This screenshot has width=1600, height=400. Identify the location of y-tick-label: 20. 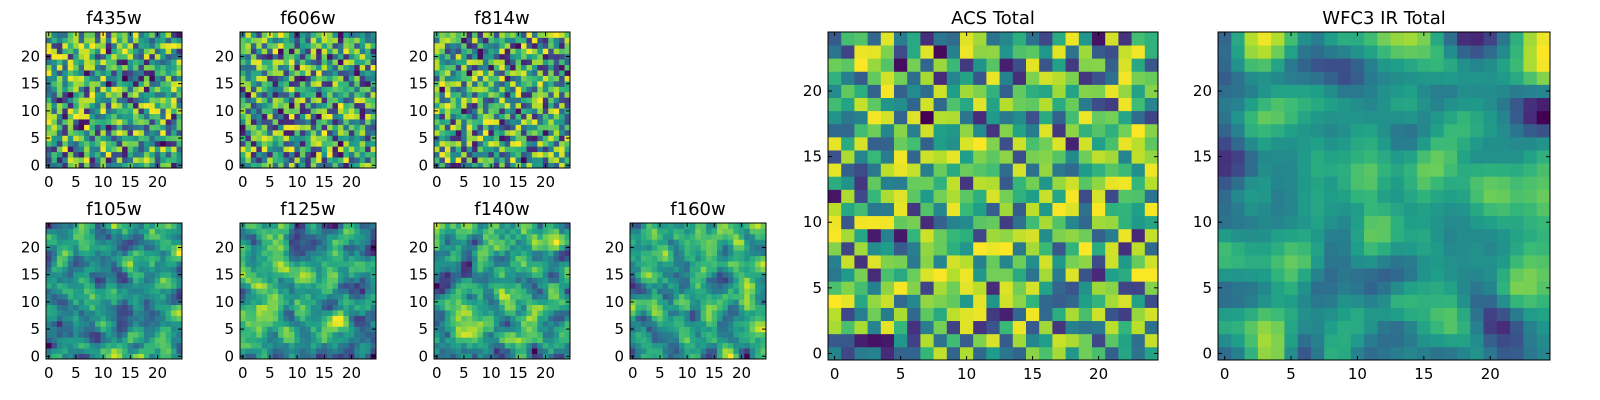
(224, 56).